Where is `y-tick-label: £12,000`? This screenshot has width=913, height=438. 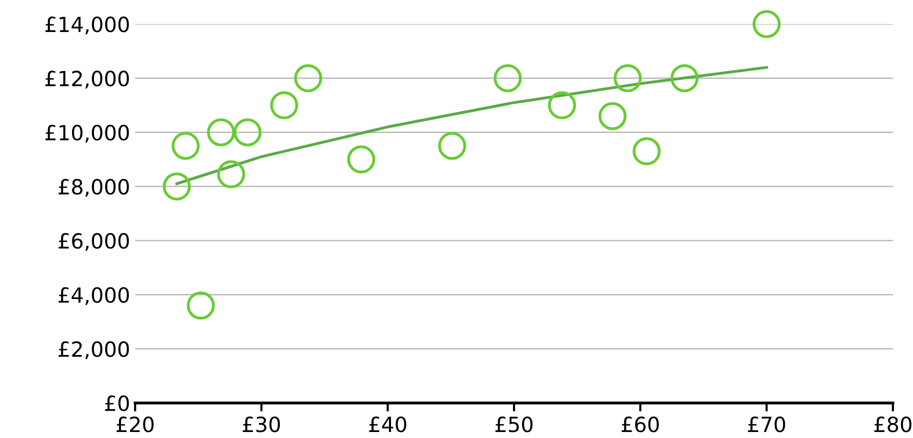 y-tick-label: £12,000 is located at coordinates (87, 79).